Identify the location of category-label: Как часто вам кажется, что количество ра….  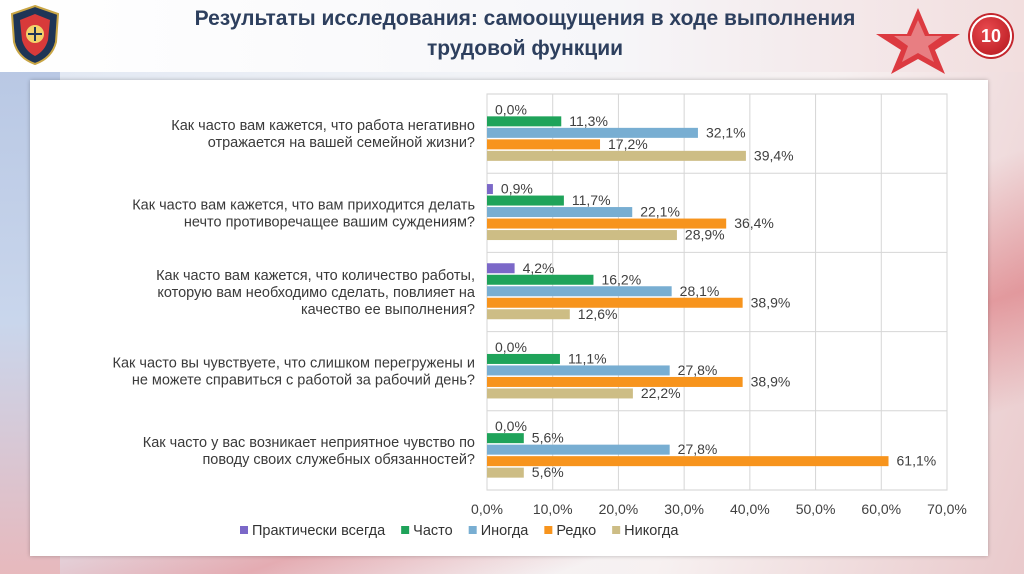
(316, 293).